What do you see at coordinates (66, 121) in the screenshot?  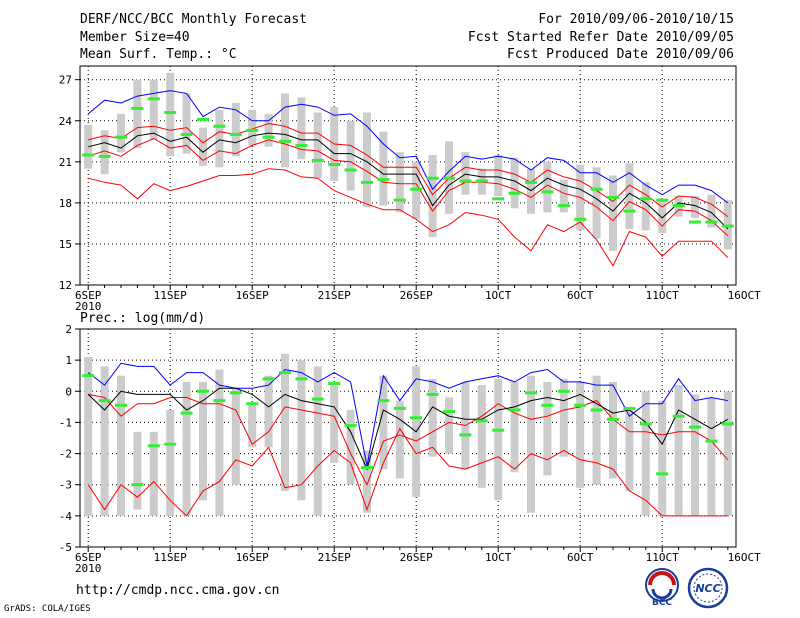 I see `y-tick-label: 24` at bounding box center [66, 121].